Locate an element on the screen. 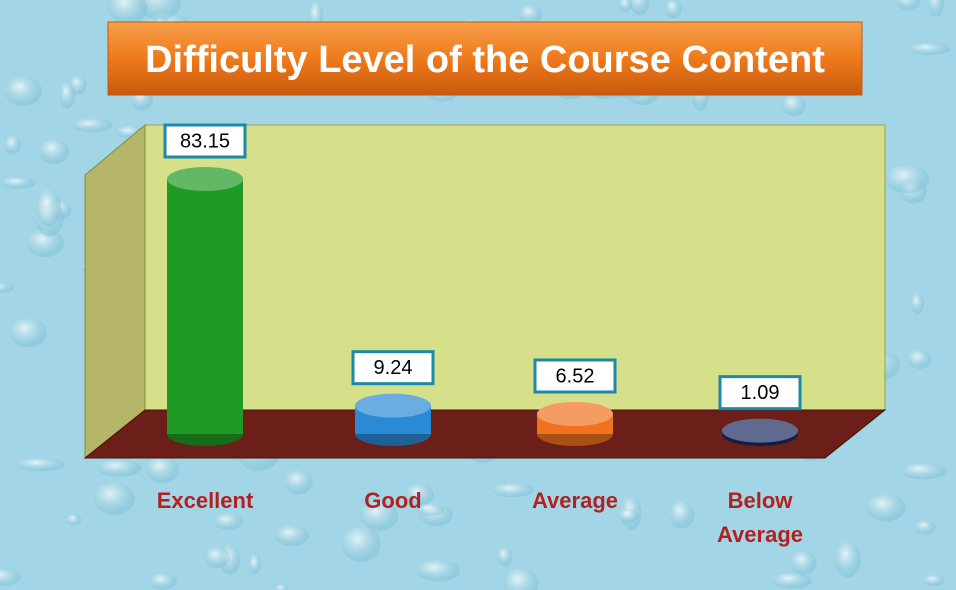  bar-body is located at coordinates (205, 306).